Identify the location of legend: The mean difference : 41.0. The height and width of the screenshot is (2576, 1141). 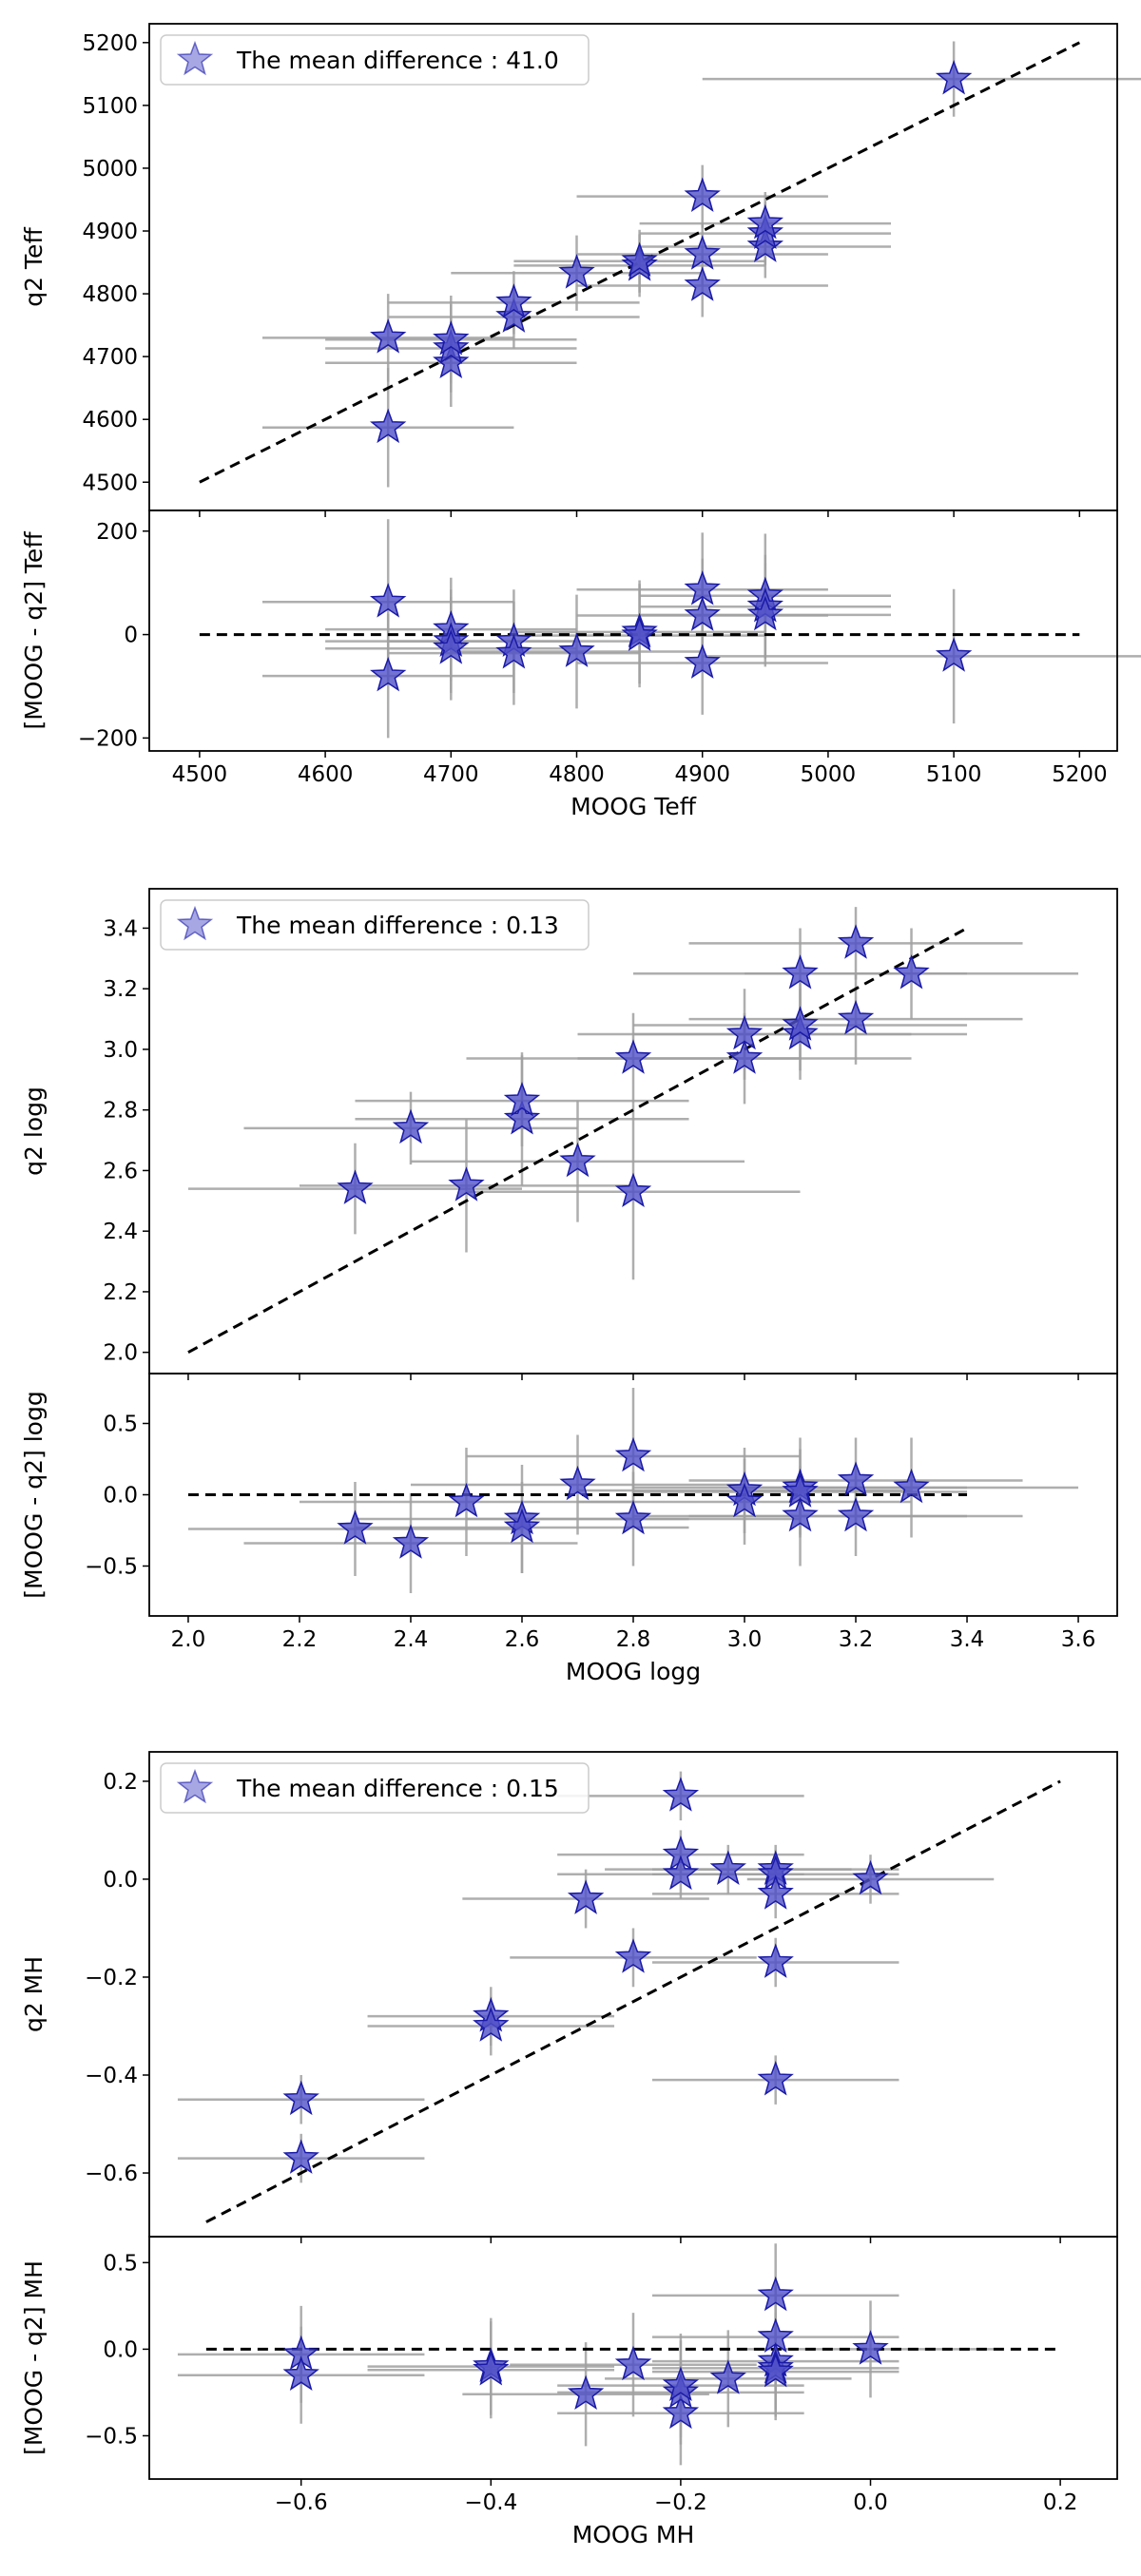
(375, 60).